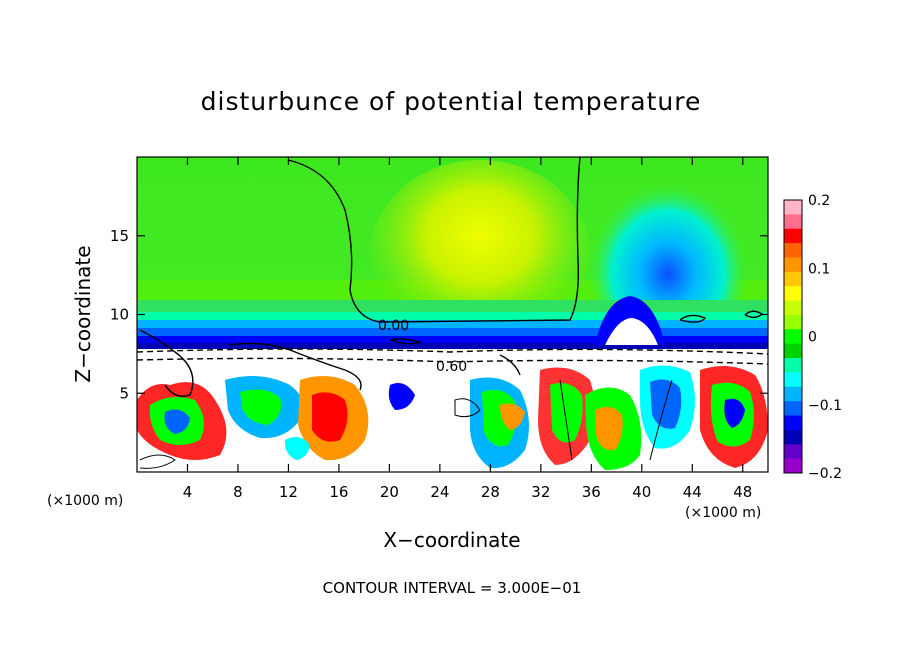 This screenshot has height=654, width=904. Describe the element at coordinates (83, 313) in the screenshot. I see `y-axis-label: Z−coordinate` at that location.